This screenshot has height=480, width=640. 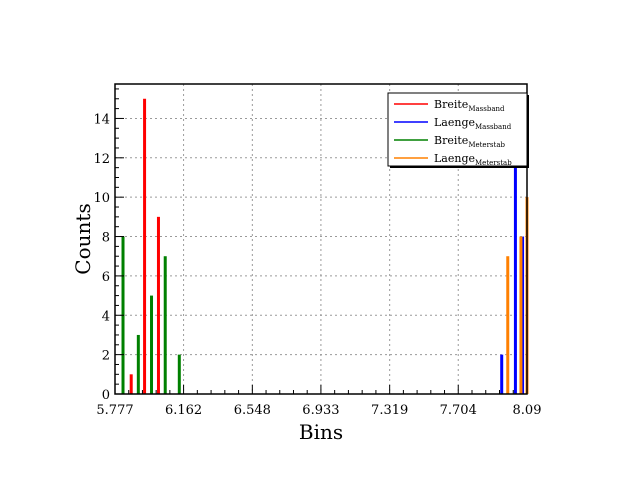 I want to click on y-tick-label: 10, so click(x=101, y=198).